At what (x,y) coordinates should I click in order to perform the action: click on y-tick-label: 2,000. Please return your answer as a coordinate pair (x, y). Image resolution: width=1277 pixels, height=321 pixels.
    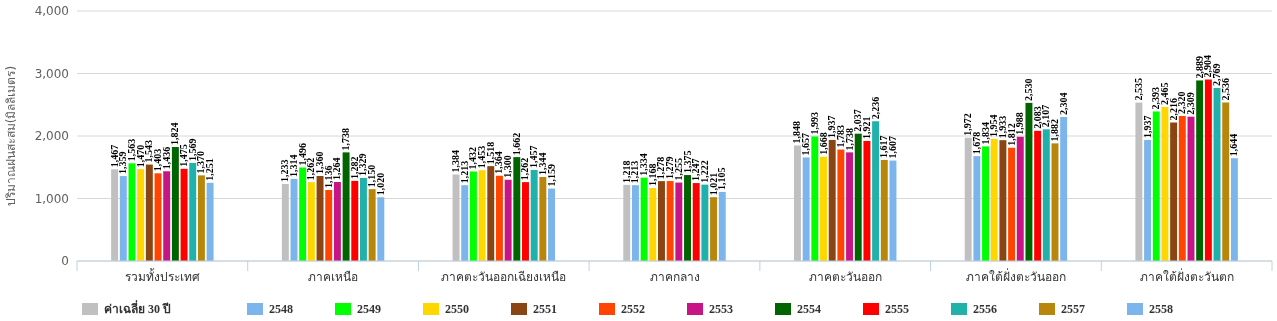
    Looking at the image, I should click on (51, 136).